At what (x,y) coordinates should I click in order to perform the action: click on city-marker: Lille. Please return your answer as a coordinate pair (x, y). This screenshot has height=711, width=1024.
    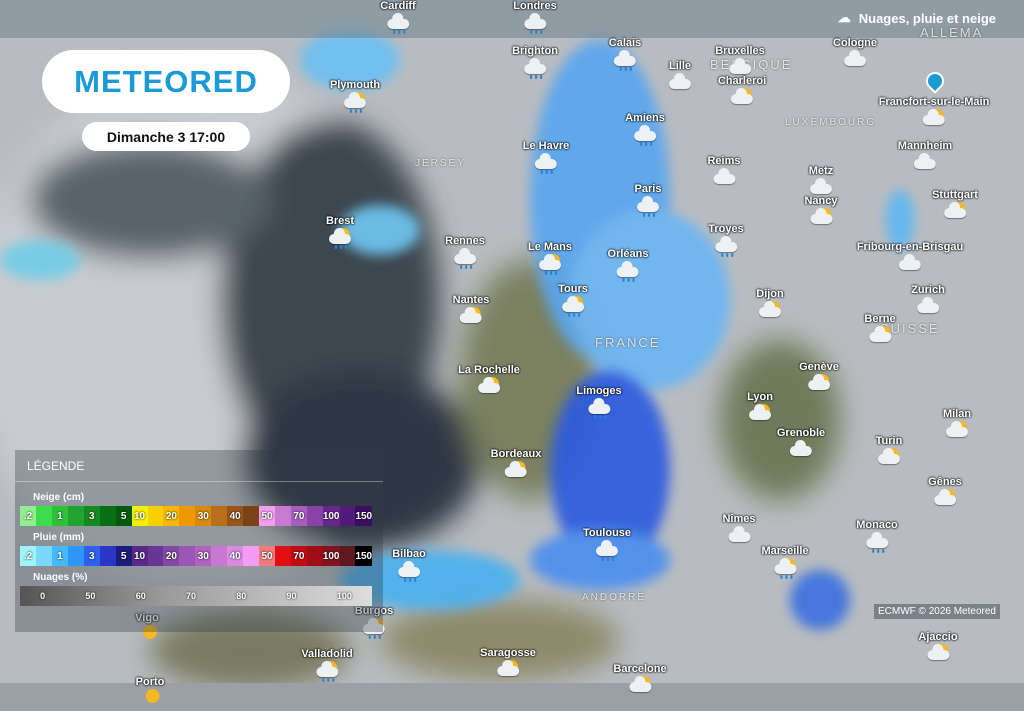
    Looking at the image, I should click on (680, 77).